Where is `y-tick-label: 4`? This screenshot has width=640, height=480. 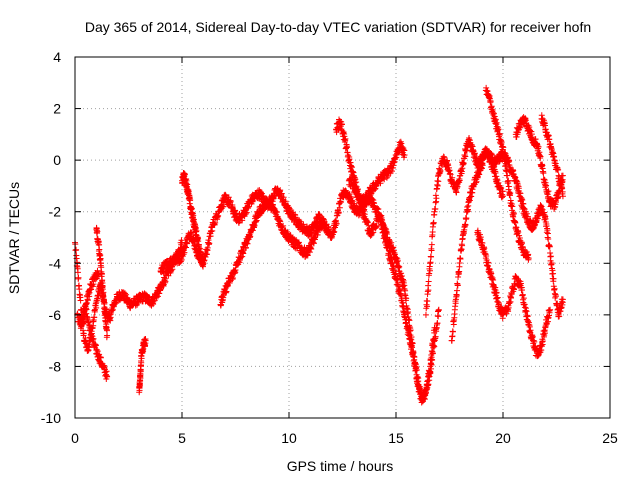
y-tick-label: 4 is located at coordinates (57, 57).